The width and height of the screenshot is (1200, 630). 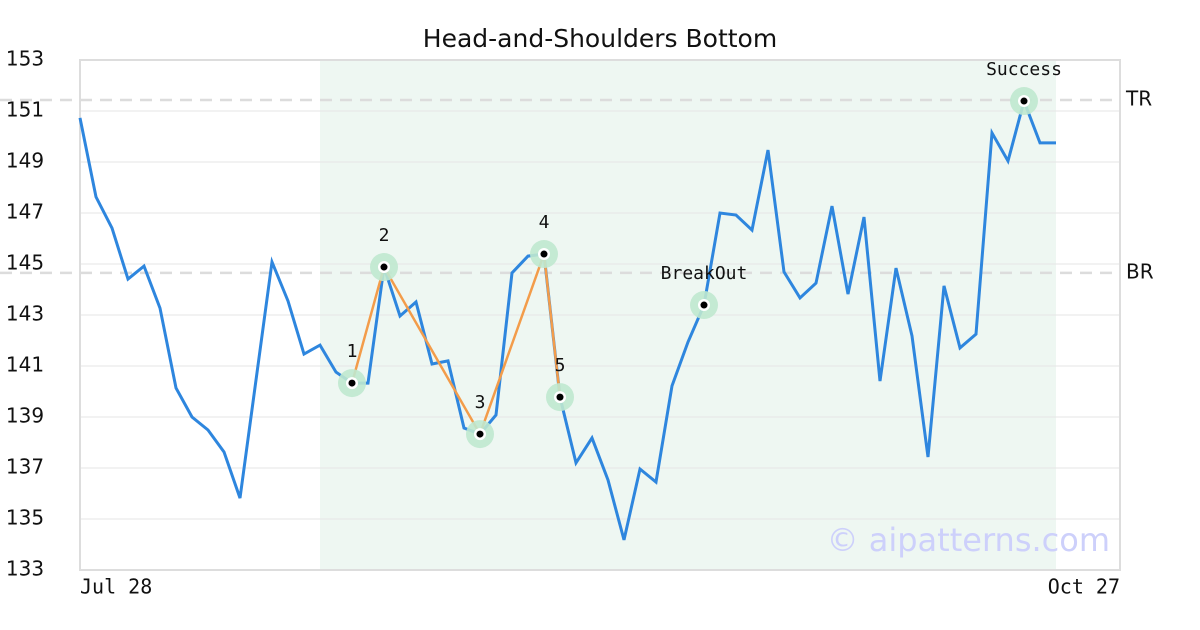 I want to click on y-tick-label: 137, so click(x=25, y=467).